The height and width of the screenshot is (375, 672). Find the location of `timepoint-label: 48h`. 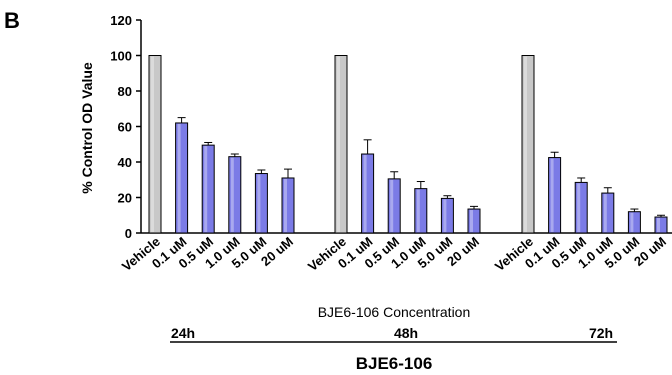

timepoint-label: 48h is located at coordinates (406, 333).